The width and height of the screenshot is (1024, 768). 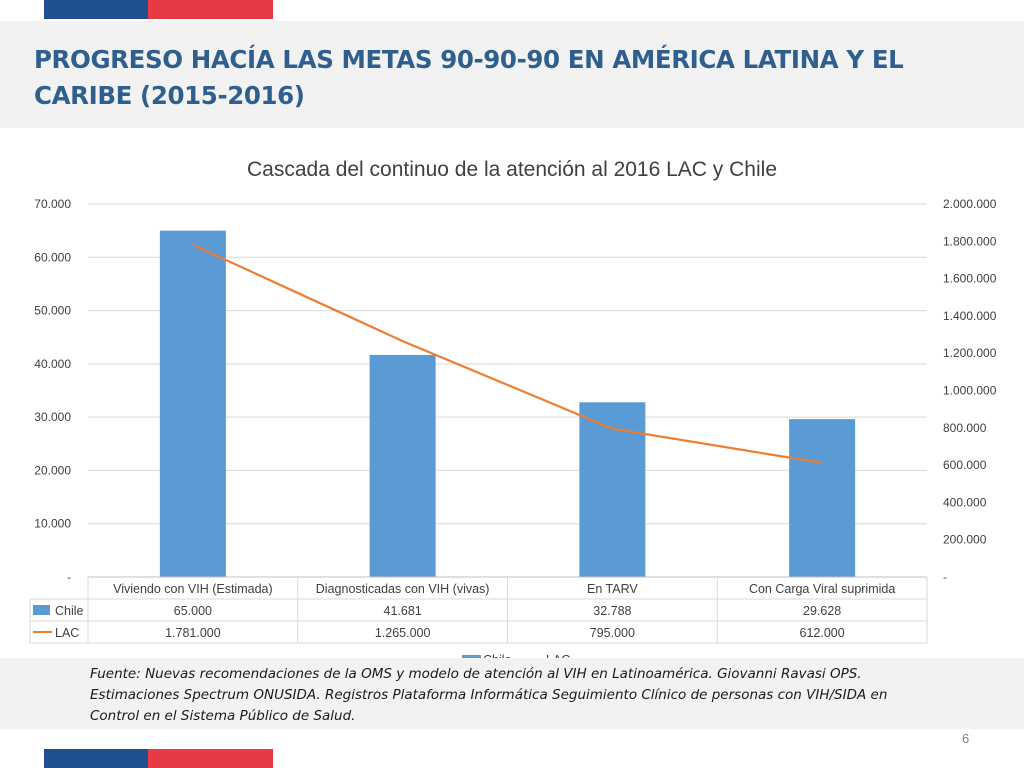 I want to click on legend-label-chile: Chile, so click(x=497, y=656).